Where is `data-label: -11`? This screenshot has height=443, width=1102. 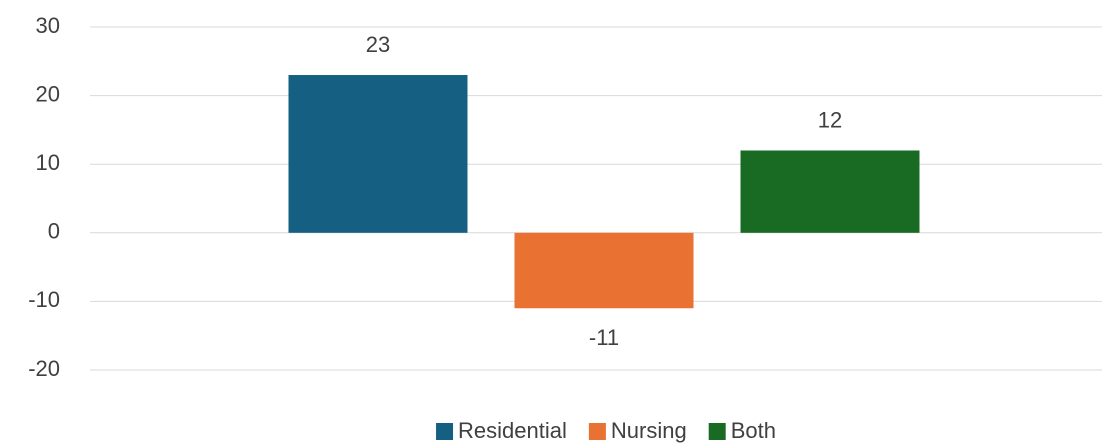
data-label: -11 is located at coordinates (604, 337).